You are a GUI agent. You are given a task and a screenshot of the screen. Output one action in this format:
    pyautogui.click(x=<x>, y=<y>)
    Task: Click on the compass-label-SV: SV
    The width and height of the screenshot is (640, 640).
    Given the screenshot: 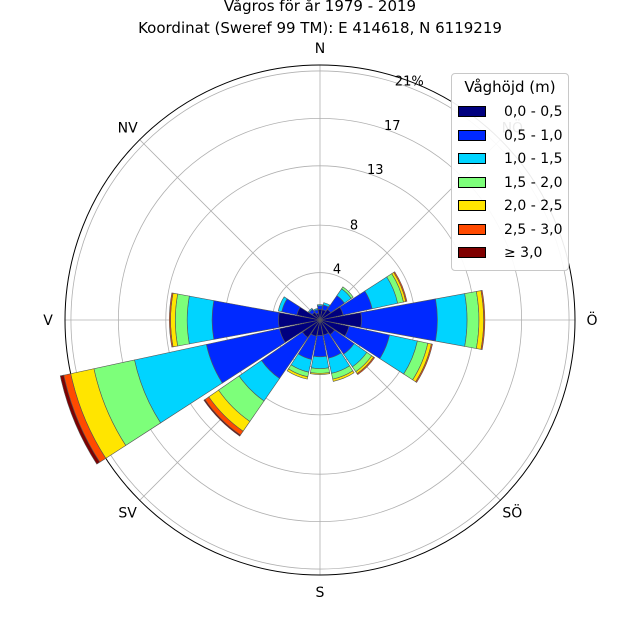 What is the action you would take?
    pyautogui.click(x=127, y=513)
    